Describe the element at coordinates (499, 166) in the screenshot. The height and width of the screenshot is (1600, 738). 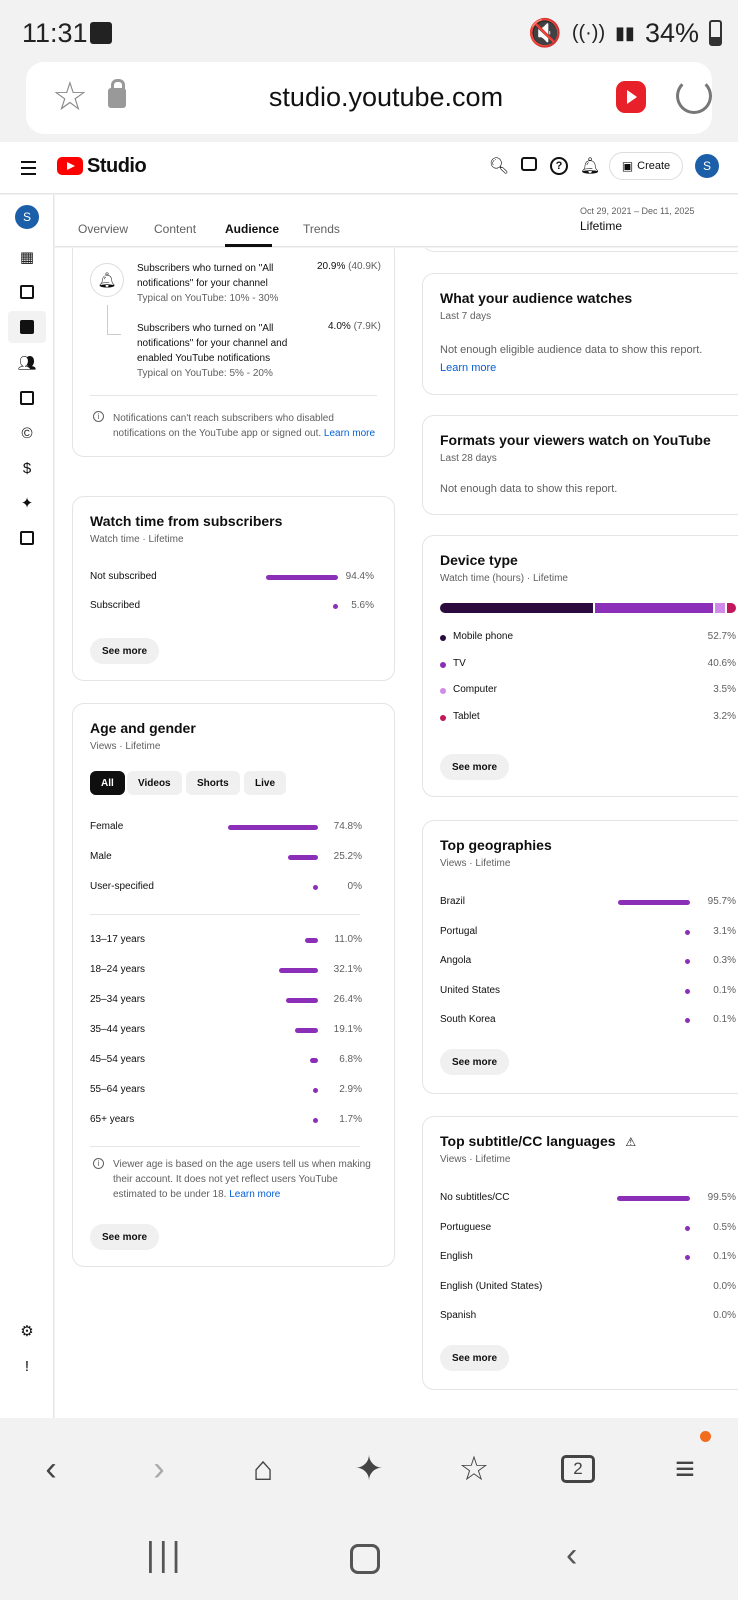
I see `search-icon: 🔍︎` at that location.